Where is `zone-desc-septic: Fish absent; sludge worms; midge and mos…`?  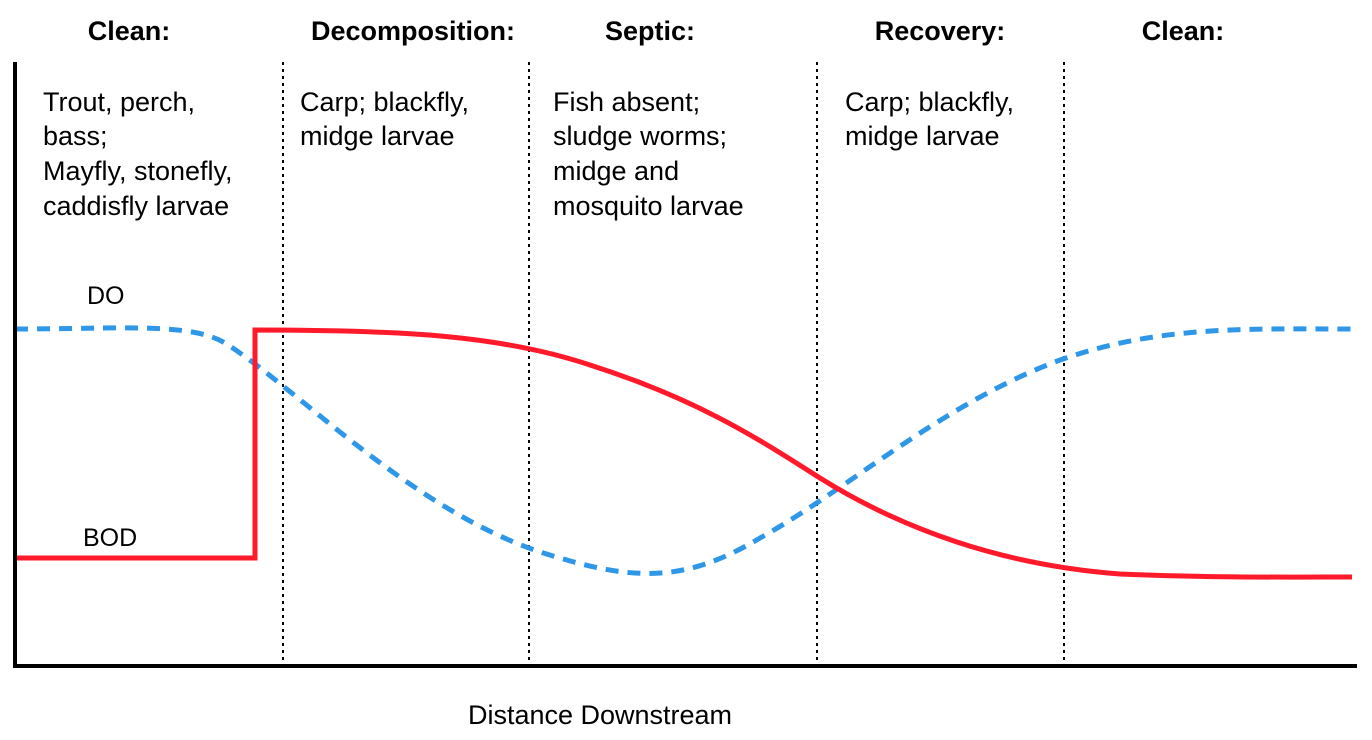
zone-desc-septic: Fish absent; sludge worms; midge and mos… is located at coordinates (648, 154).